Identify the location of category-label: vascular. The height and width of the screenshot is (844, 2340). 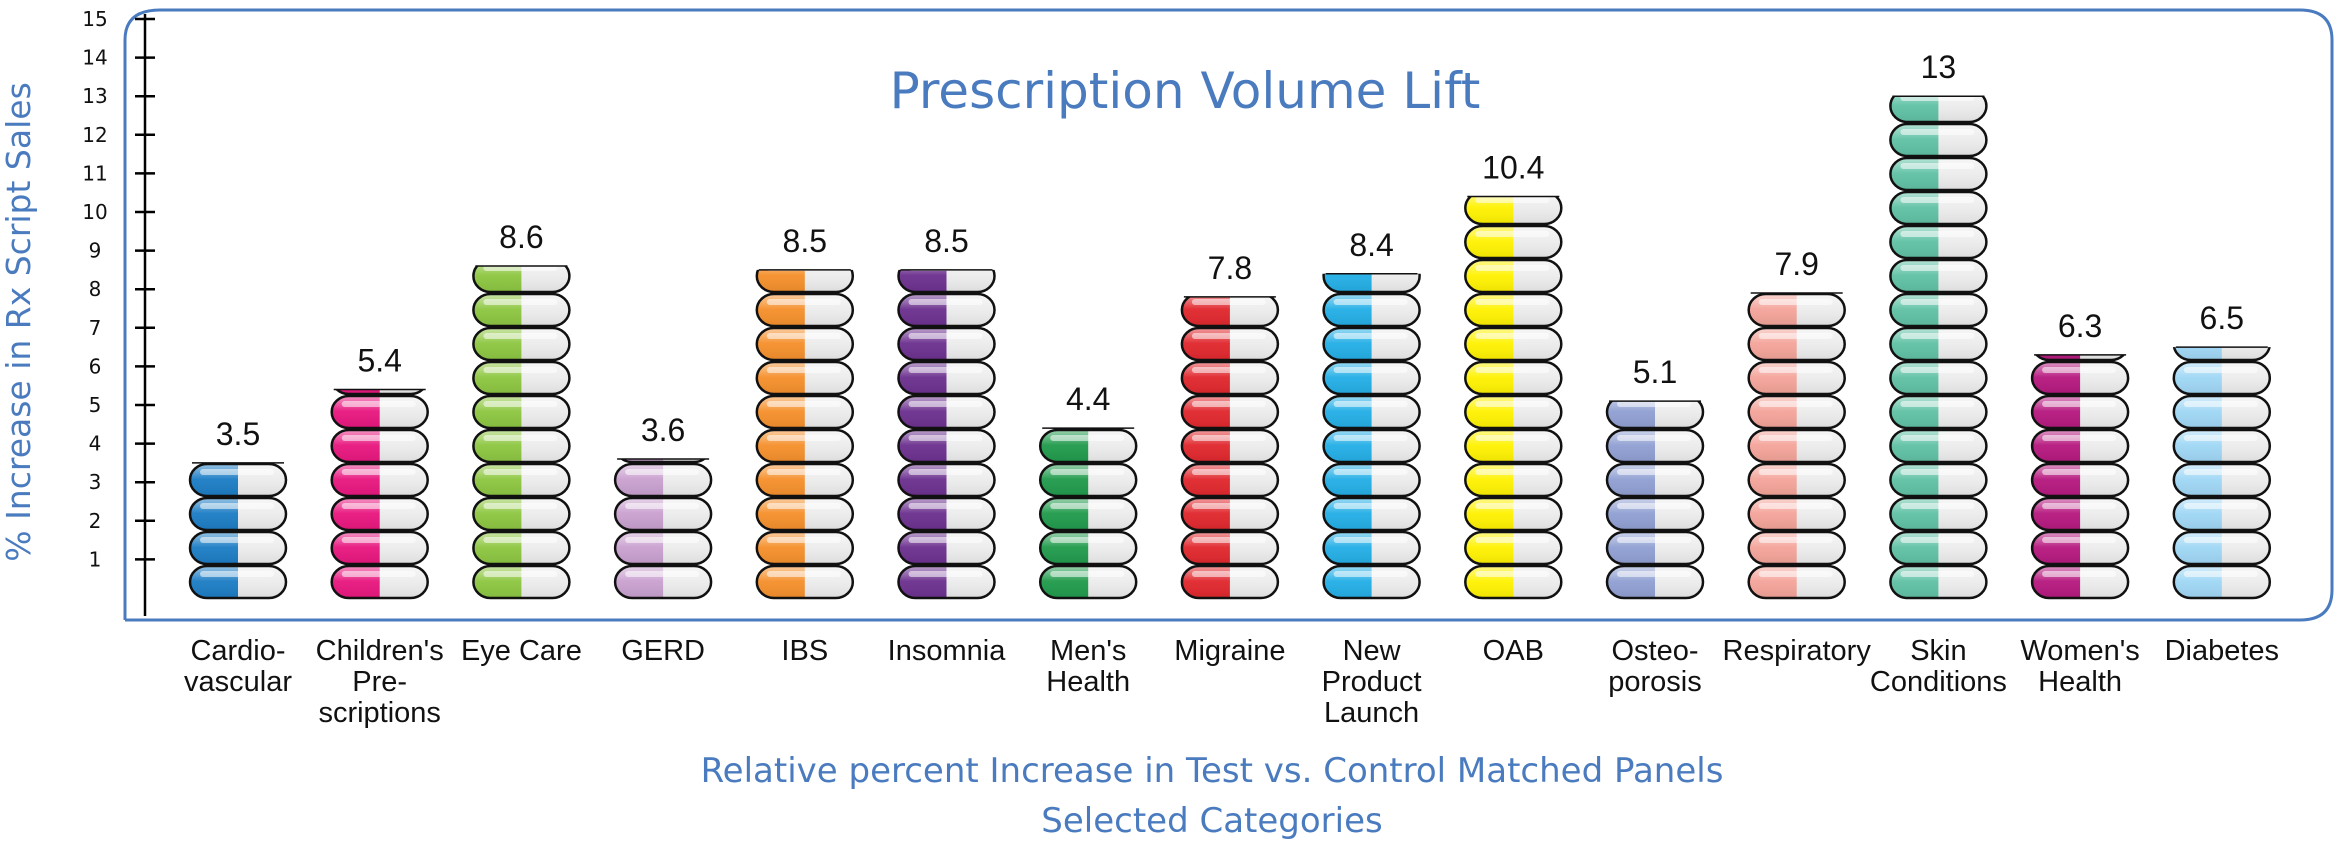
(238, 682).